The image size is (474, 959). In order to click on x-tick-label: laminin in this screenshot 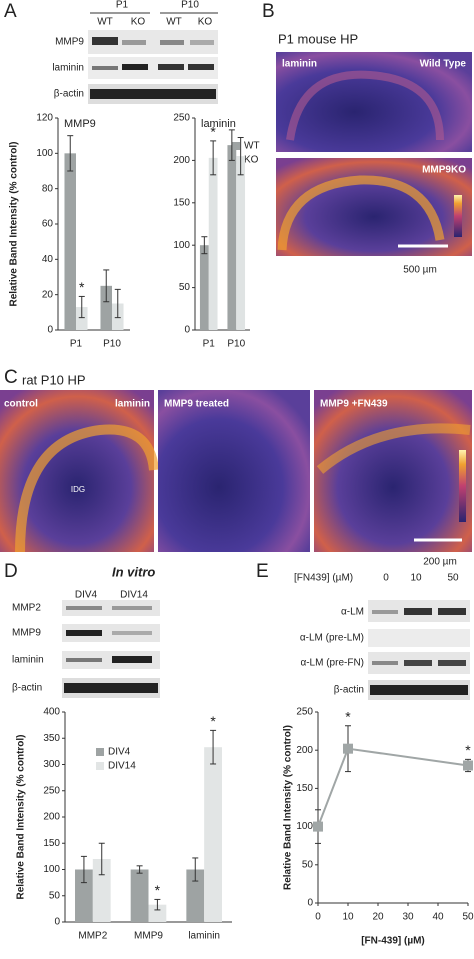, I will do `click(204, 936)`.